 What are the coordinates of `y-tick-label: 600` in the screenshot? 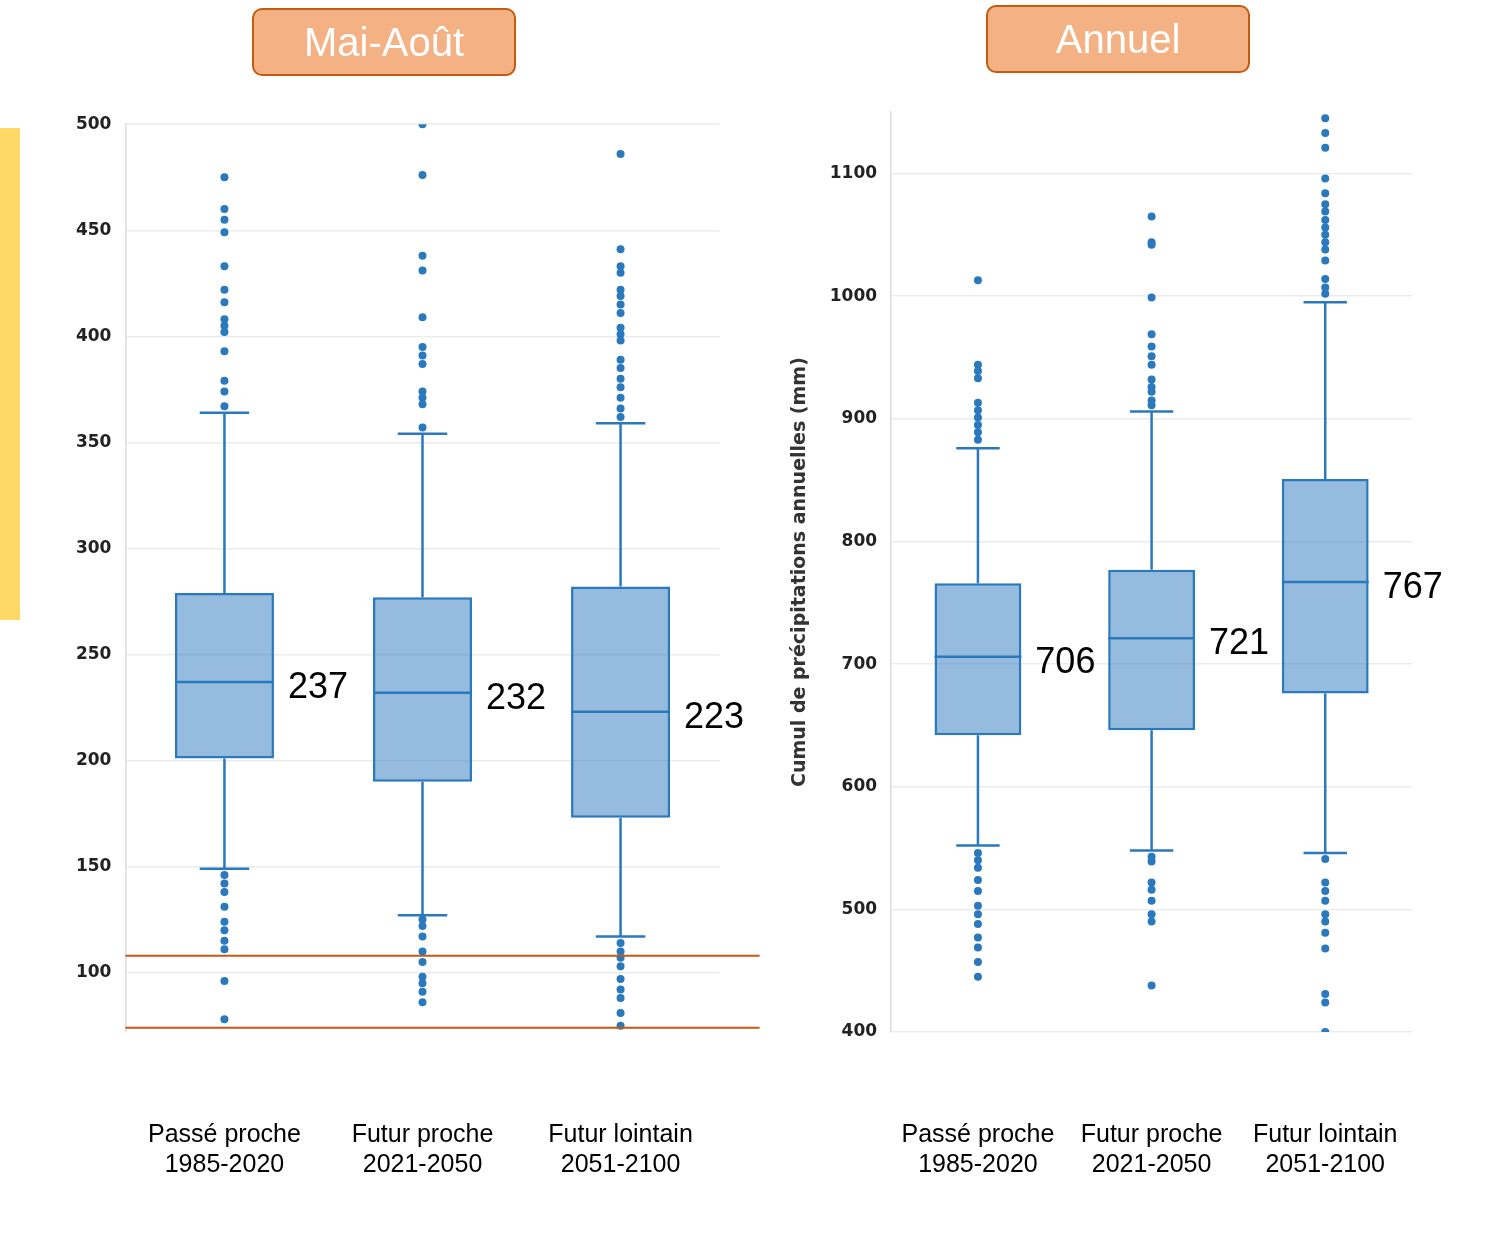 It's located at (859, 785).